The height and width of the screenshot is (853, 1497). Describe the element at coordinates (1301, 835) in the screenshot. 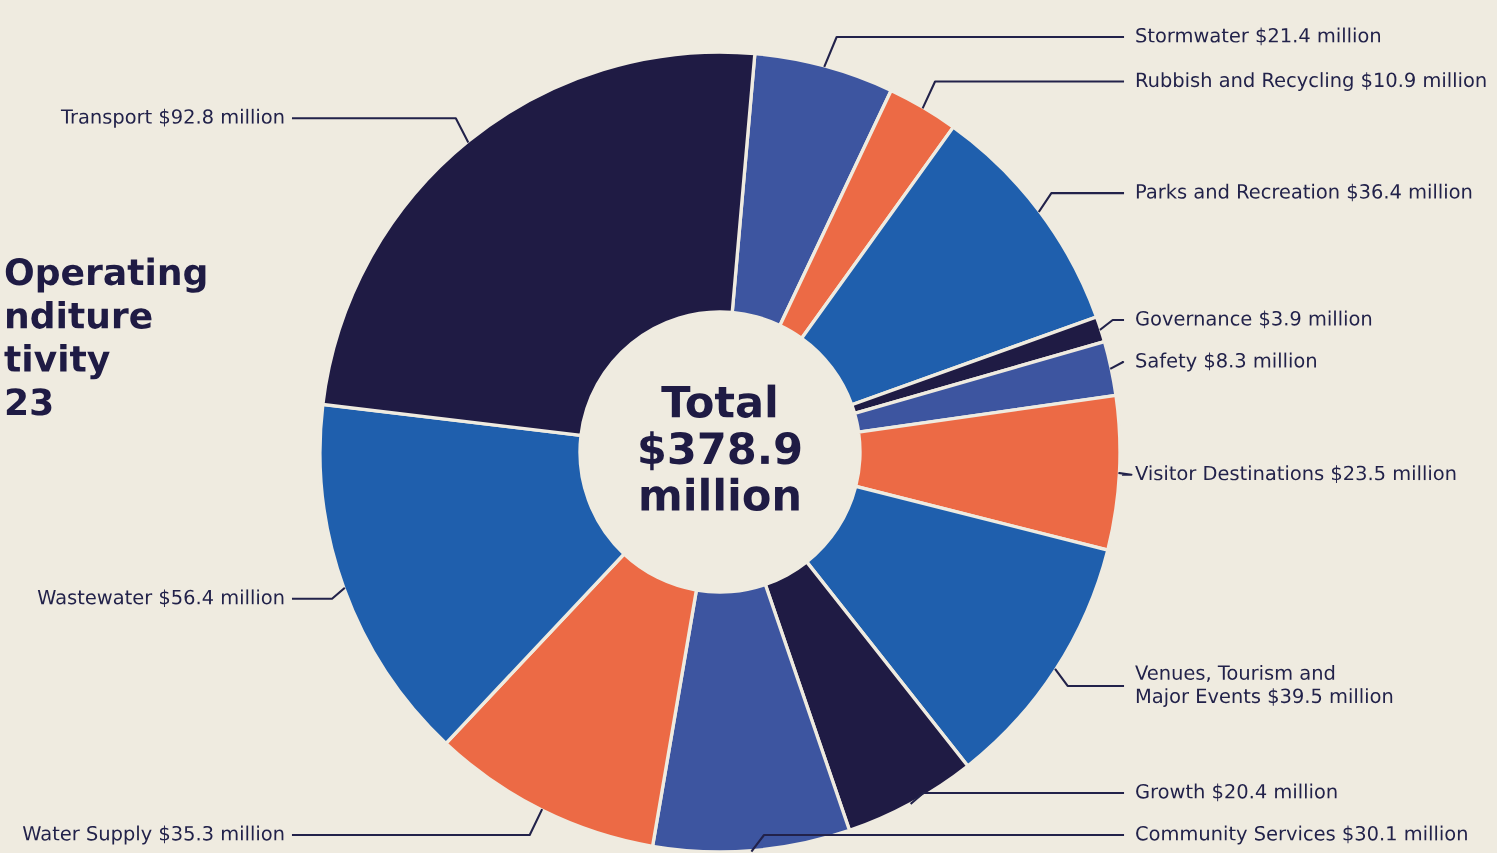

I see `slice-label: Community Services $30.1 million` at that location.